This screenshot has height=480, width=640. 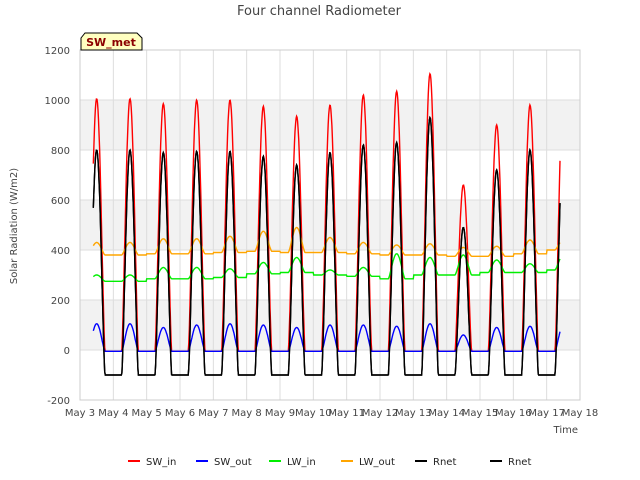 What do you see at coordinates (329, 462) in the screenshot?
I see `legend: SW_in SW_out LW_in LW_out Rnet Rnet` at bounding box center [329, 462].